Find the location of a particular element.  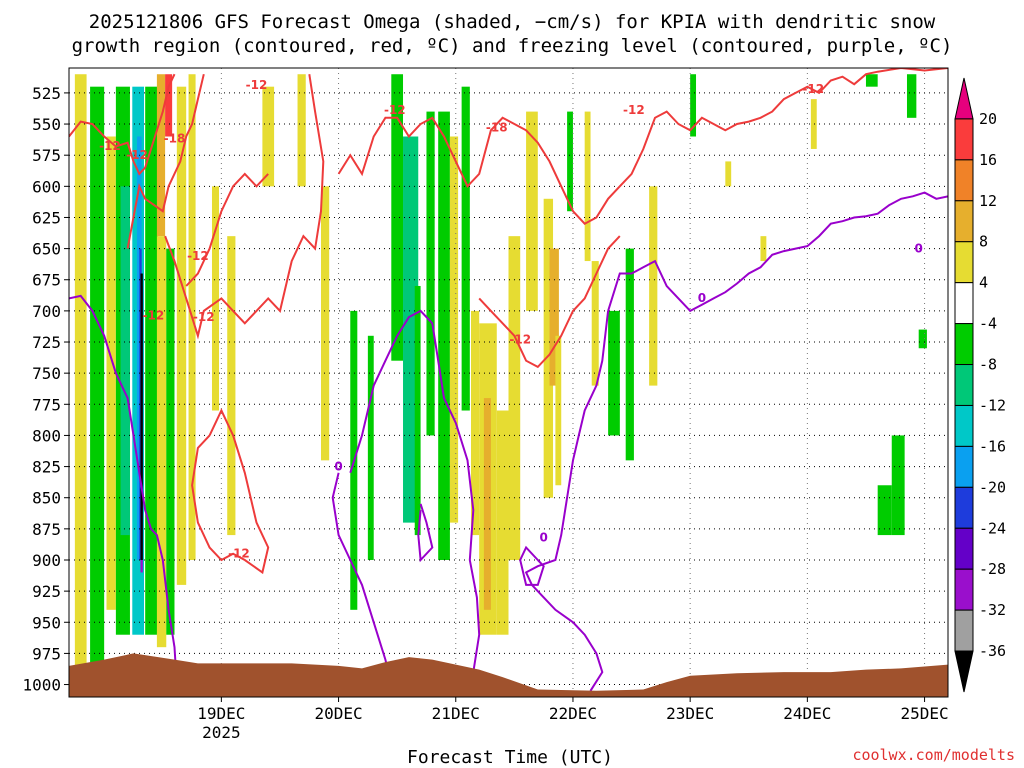

y-tick-label: 825 is located at coordinates (46, 467).